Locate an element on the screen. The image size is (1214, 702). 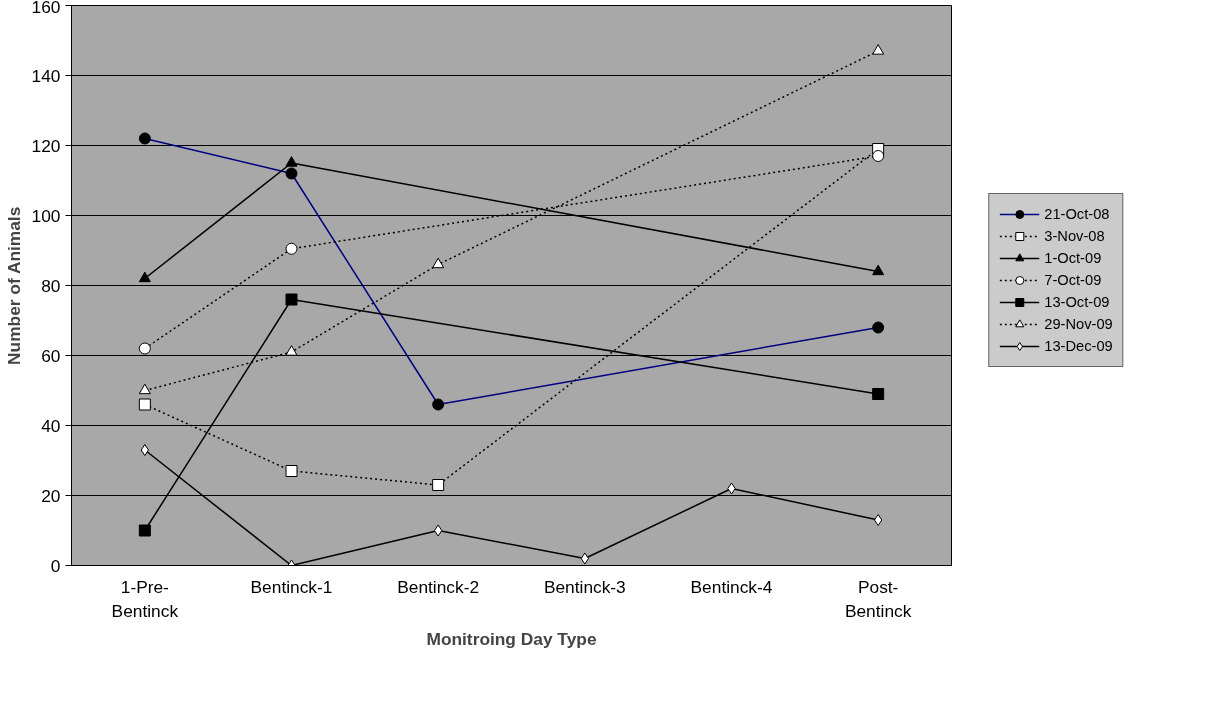
legend-label: 29-Nov-09 is located at coordinates (1078, 323).